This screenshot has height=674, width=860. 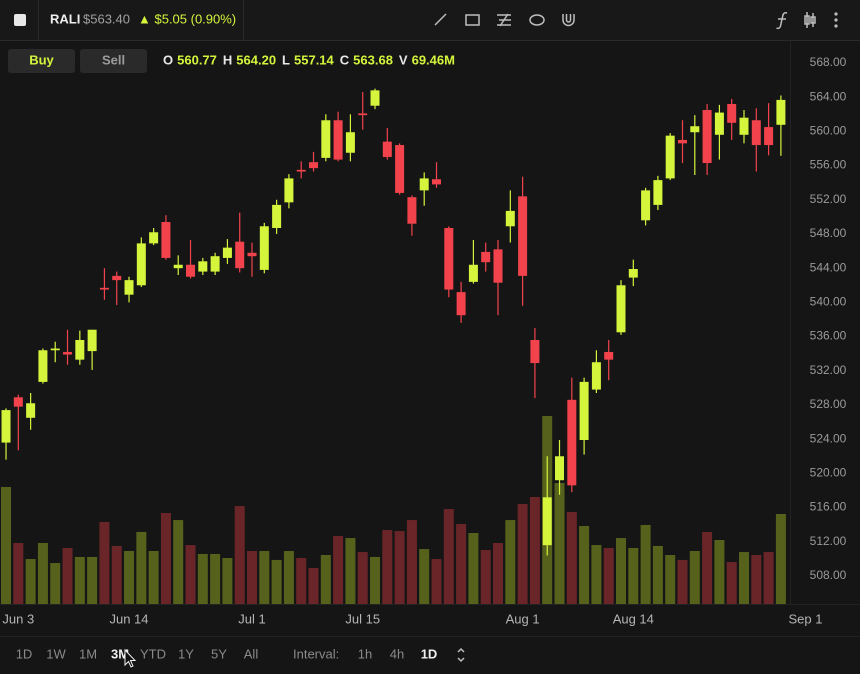 I want to click on interval-button: 4h, so click(x=397, y=653).